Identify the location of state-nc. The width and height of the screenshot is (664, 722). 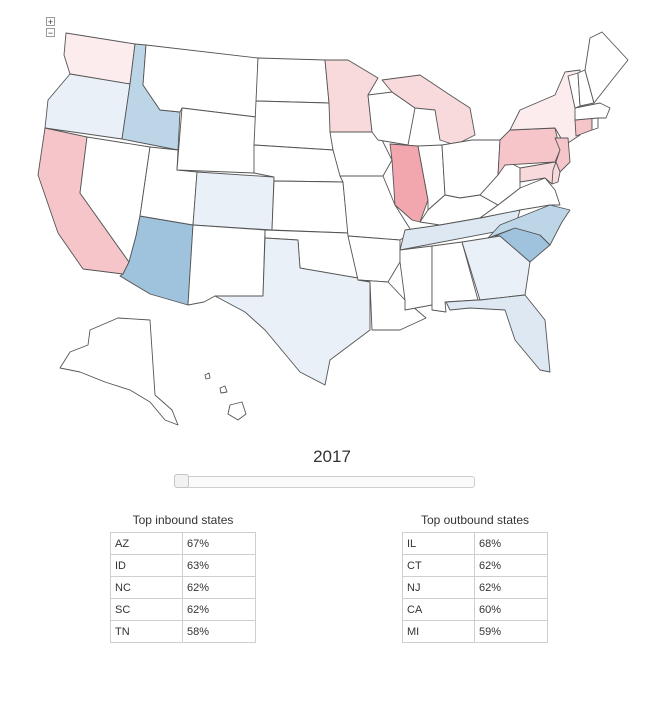
(529, 225).